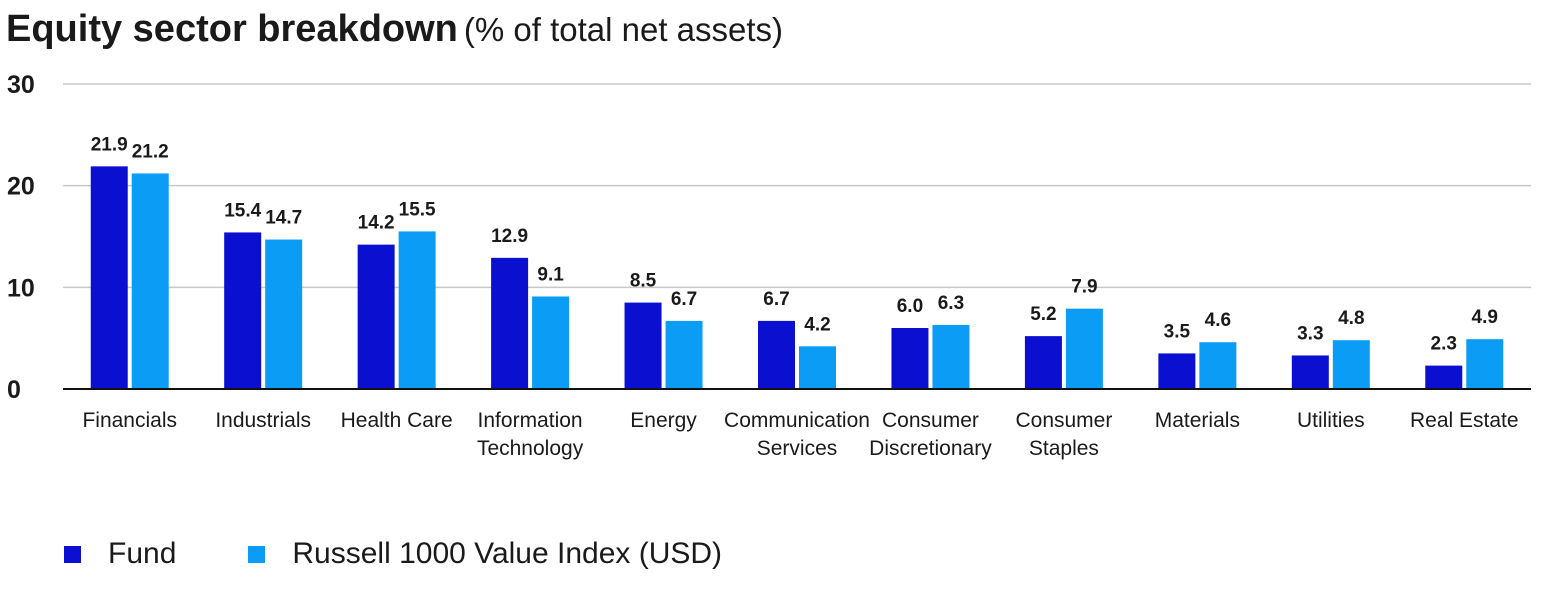 The height and width of the screenshot is (606, 1543). Describe the element at coordinates (263, 420) in the screenshot. I see `x-category-label: Industrials` at that location.